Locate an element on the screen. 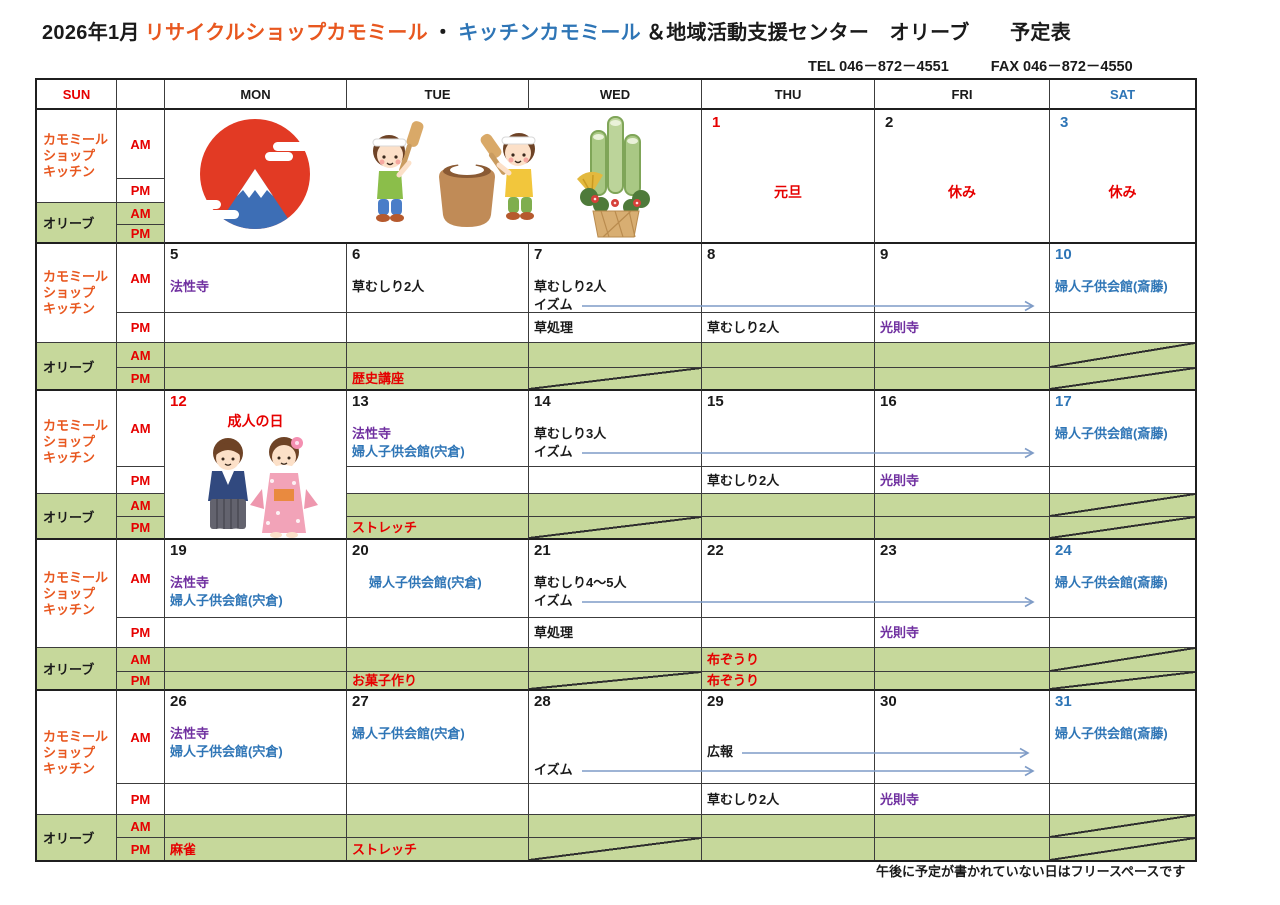 The image size is (1280, 905). day-number: 20 is located at coordinates (360, 550).